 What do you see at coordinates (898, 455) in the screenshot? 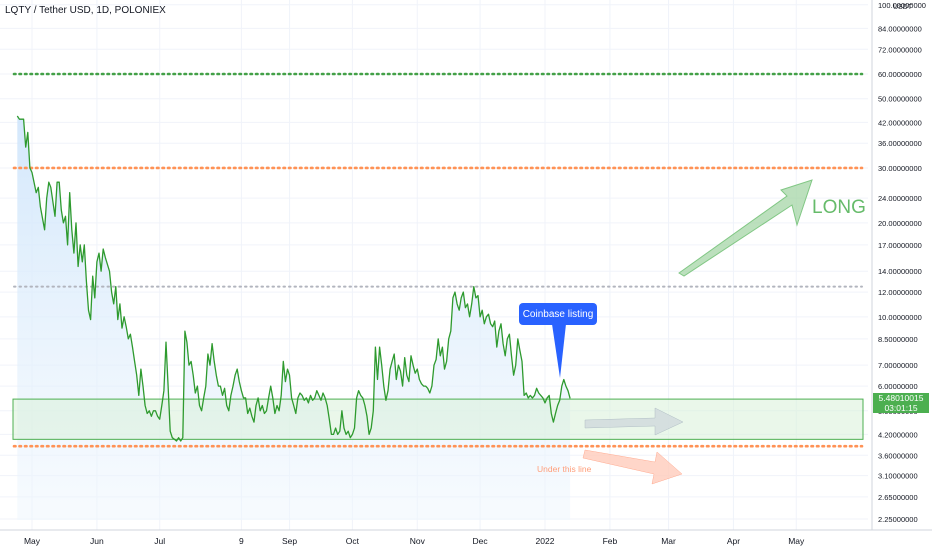
I see `y-tick-label: 3.60000000` at bounding box center [898, 455].